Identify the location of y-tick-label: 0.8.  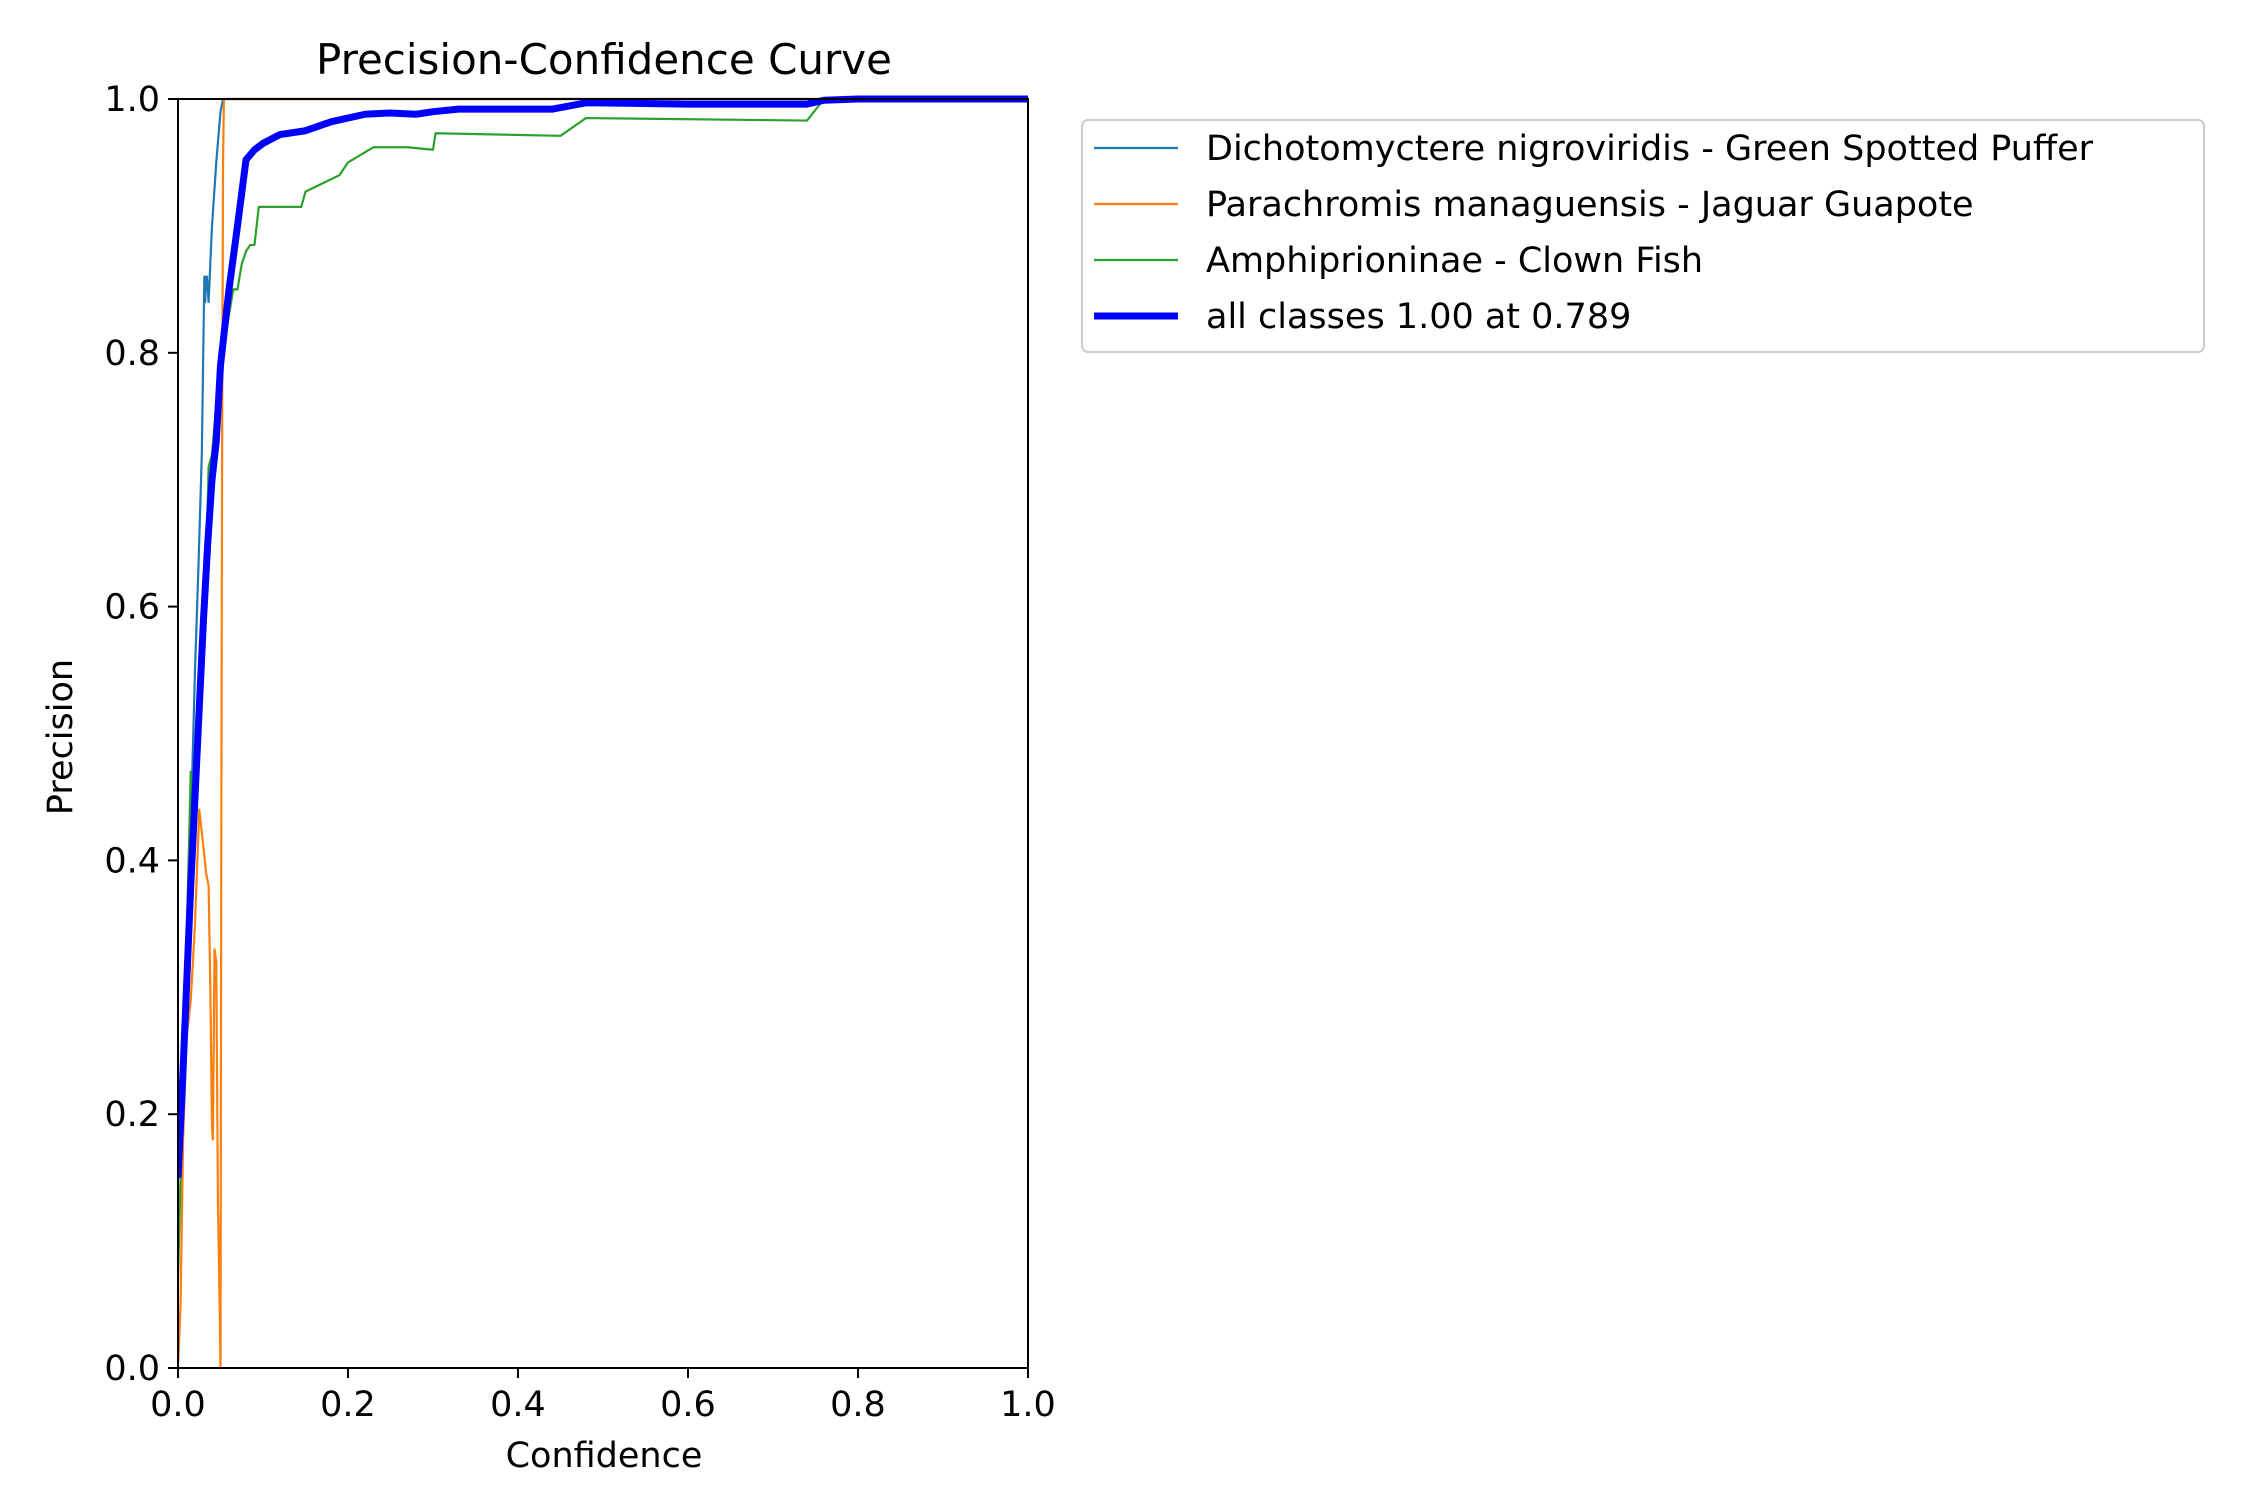
(132, 354).